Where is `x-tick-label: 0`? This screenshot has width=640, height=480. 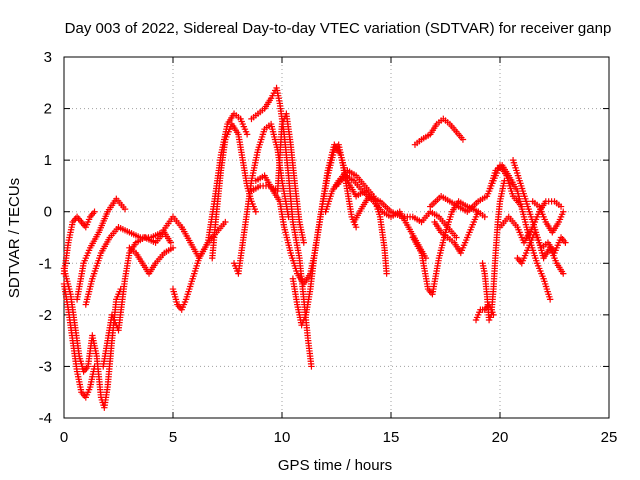 x-tick-label: 0 is located at coordinates (64, 437).